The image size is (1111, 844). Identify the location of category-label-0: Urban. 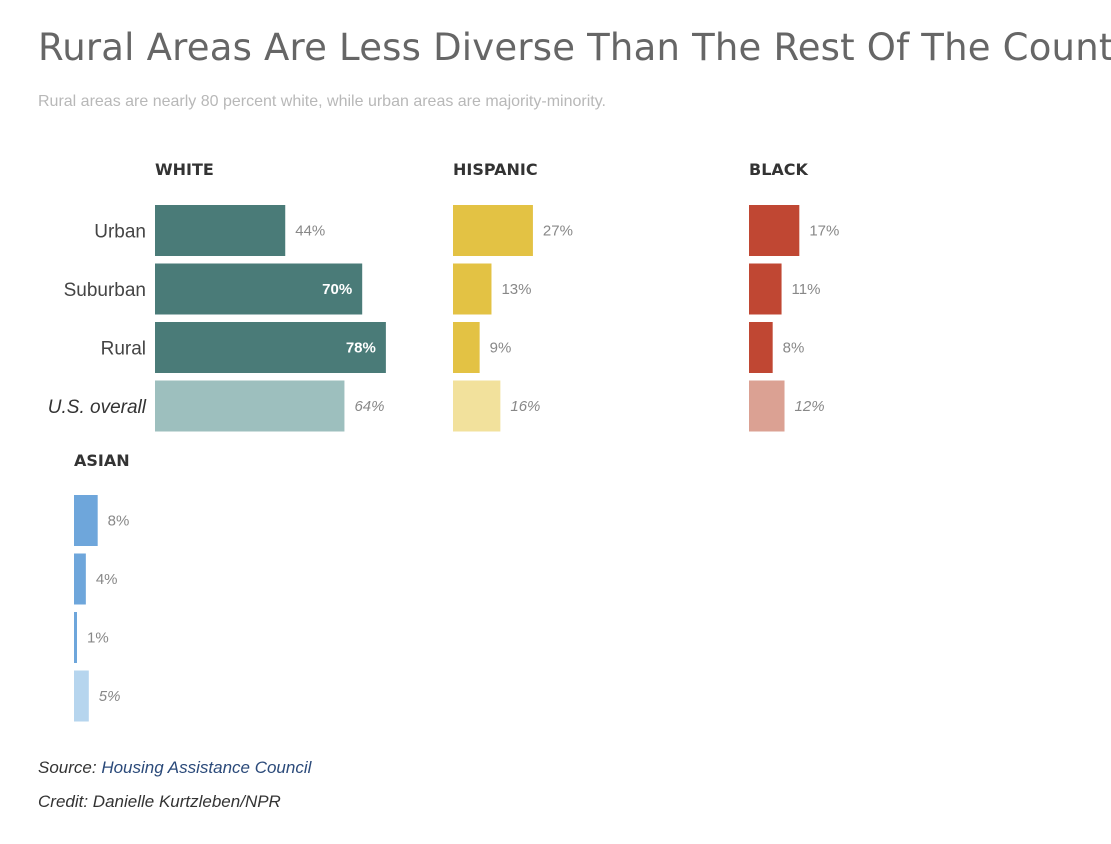
(120, 232).